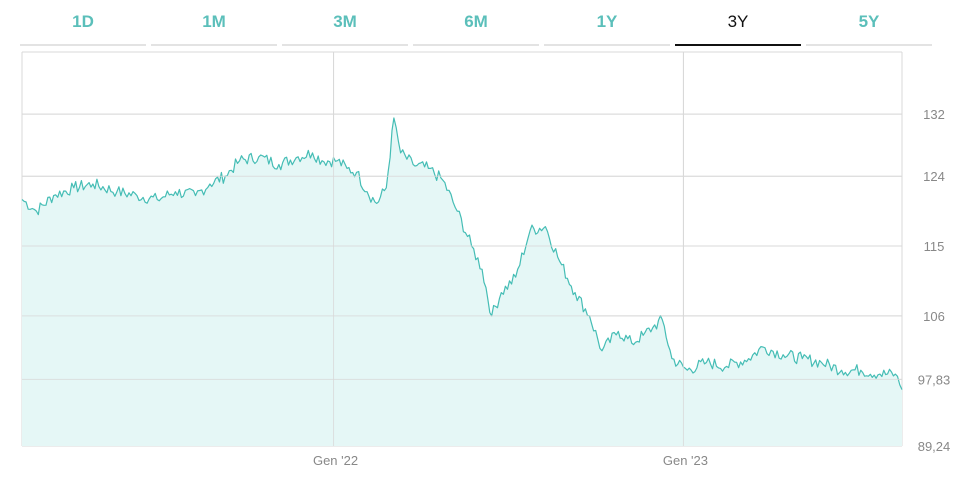 This screenshot has height=489, width=980. What do you see at coordinates (335, 460) in the screenshot?
I see `x-tick-label: Gen '22` at bounding box center [335, 460].